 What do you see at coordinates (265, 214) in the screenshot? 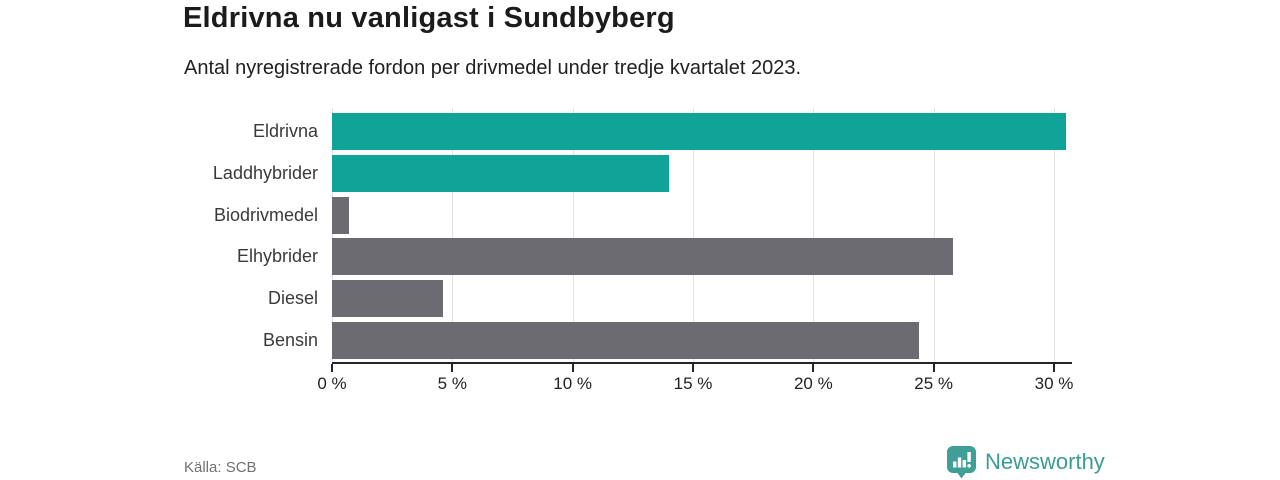
I see `bar-label: Biodrivmedel` at bounding box center [265, 214].